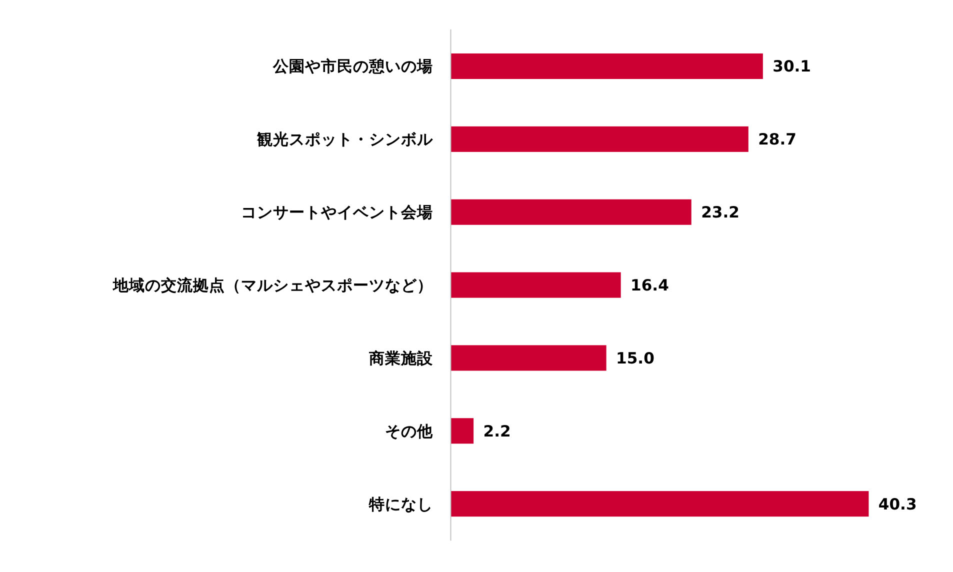 The width and height of the screenshot is (953, 572). Describe the element at coordinates (409, 431) in the screenshot. I see `y-tick-label: その他` at that location.